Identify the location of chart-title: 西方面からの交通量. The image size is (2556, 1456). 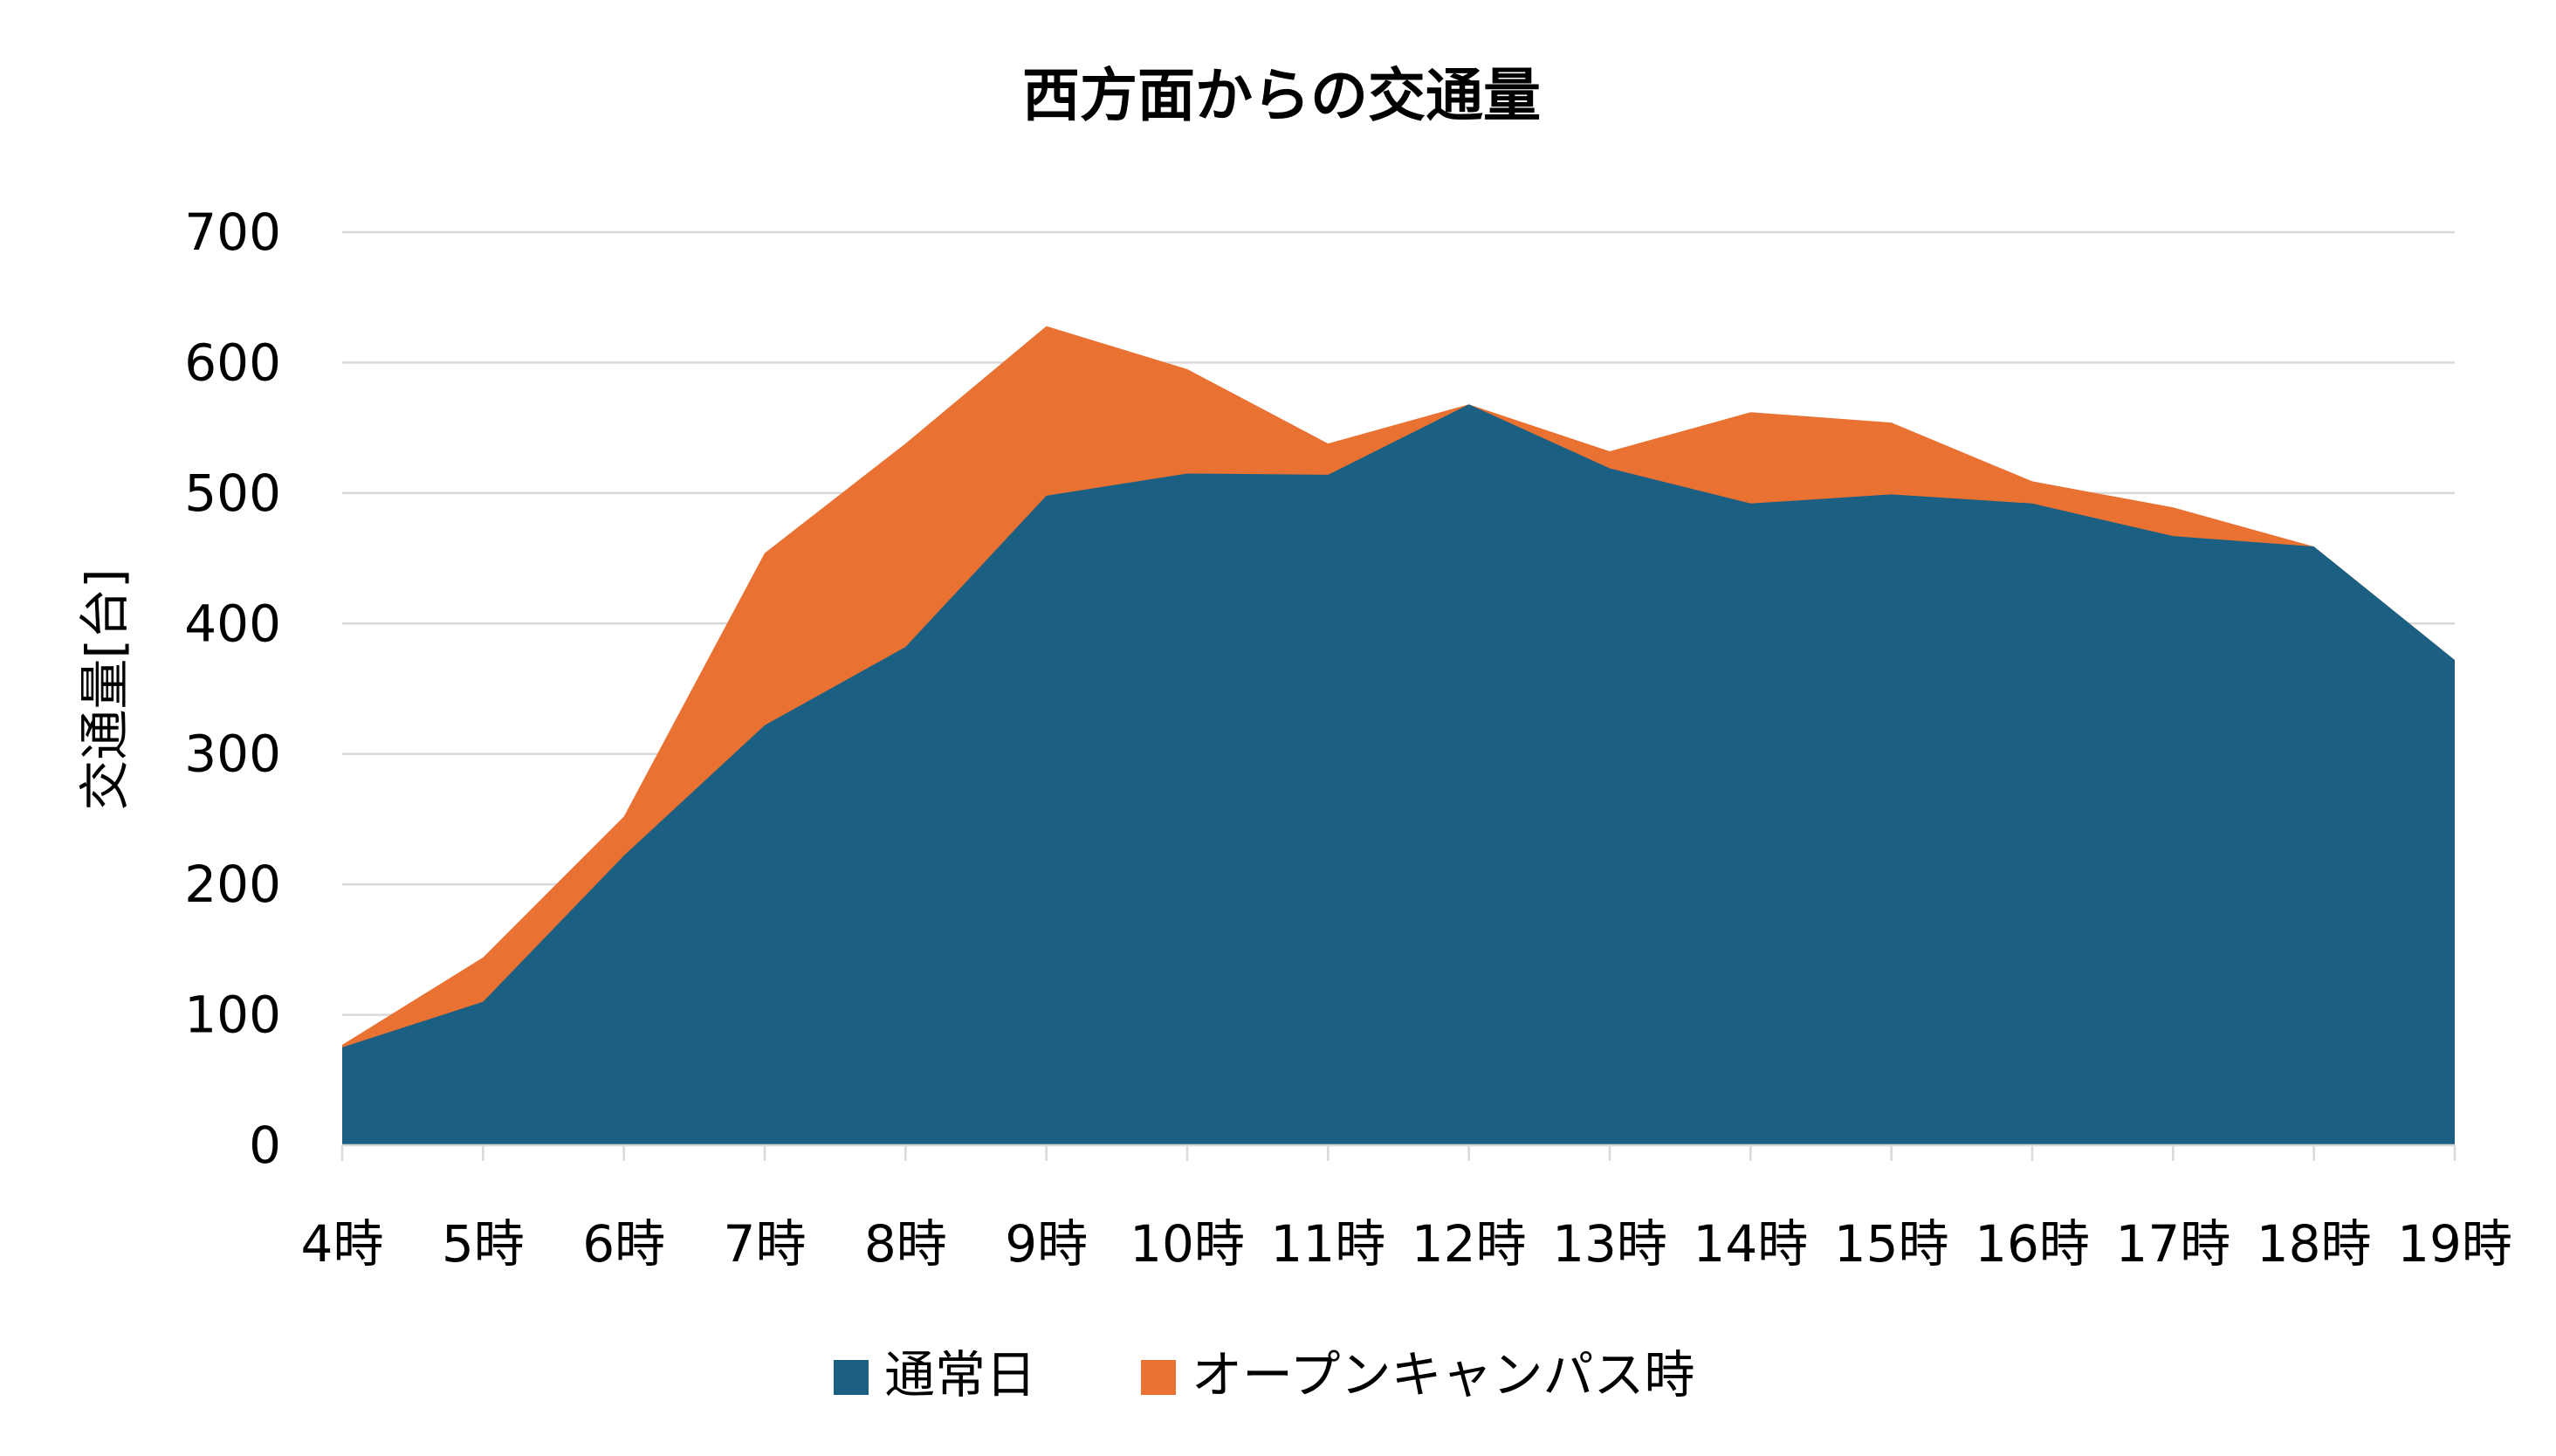
(1281, 95).